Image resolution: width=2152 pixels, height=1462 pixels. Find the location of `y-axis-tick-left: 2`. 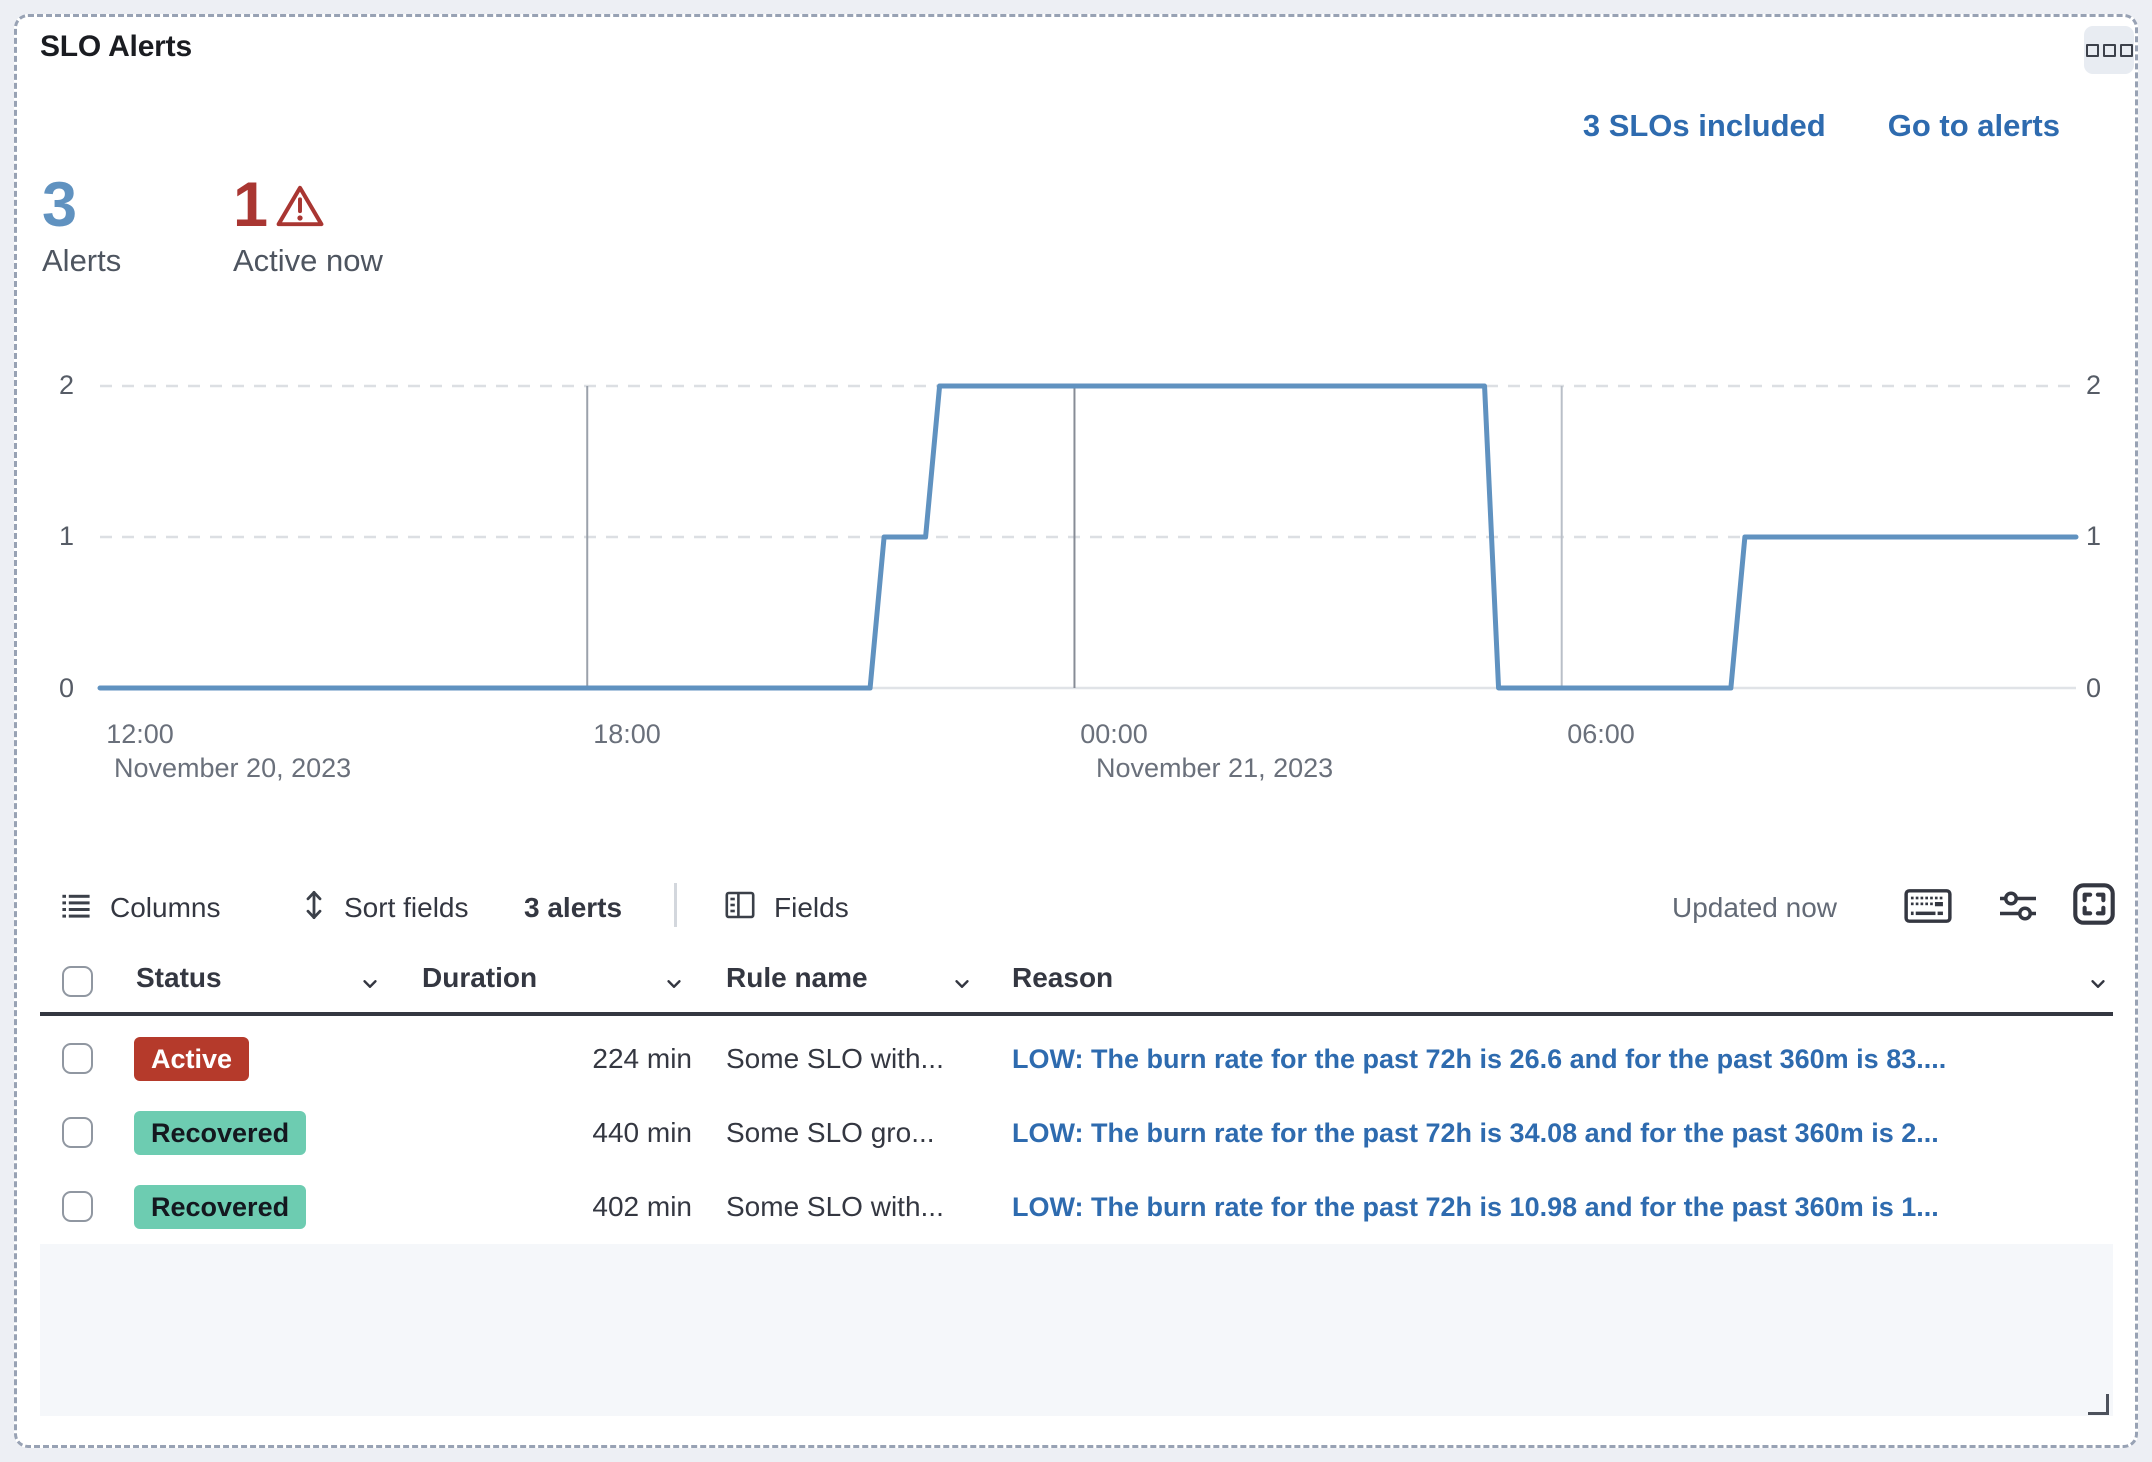

y-axis-tick-left: 2 is located at coordinates (66, 385).